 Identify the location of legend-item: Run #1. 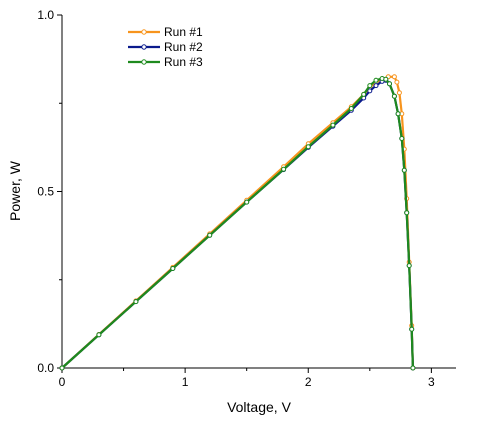
(165, 32).